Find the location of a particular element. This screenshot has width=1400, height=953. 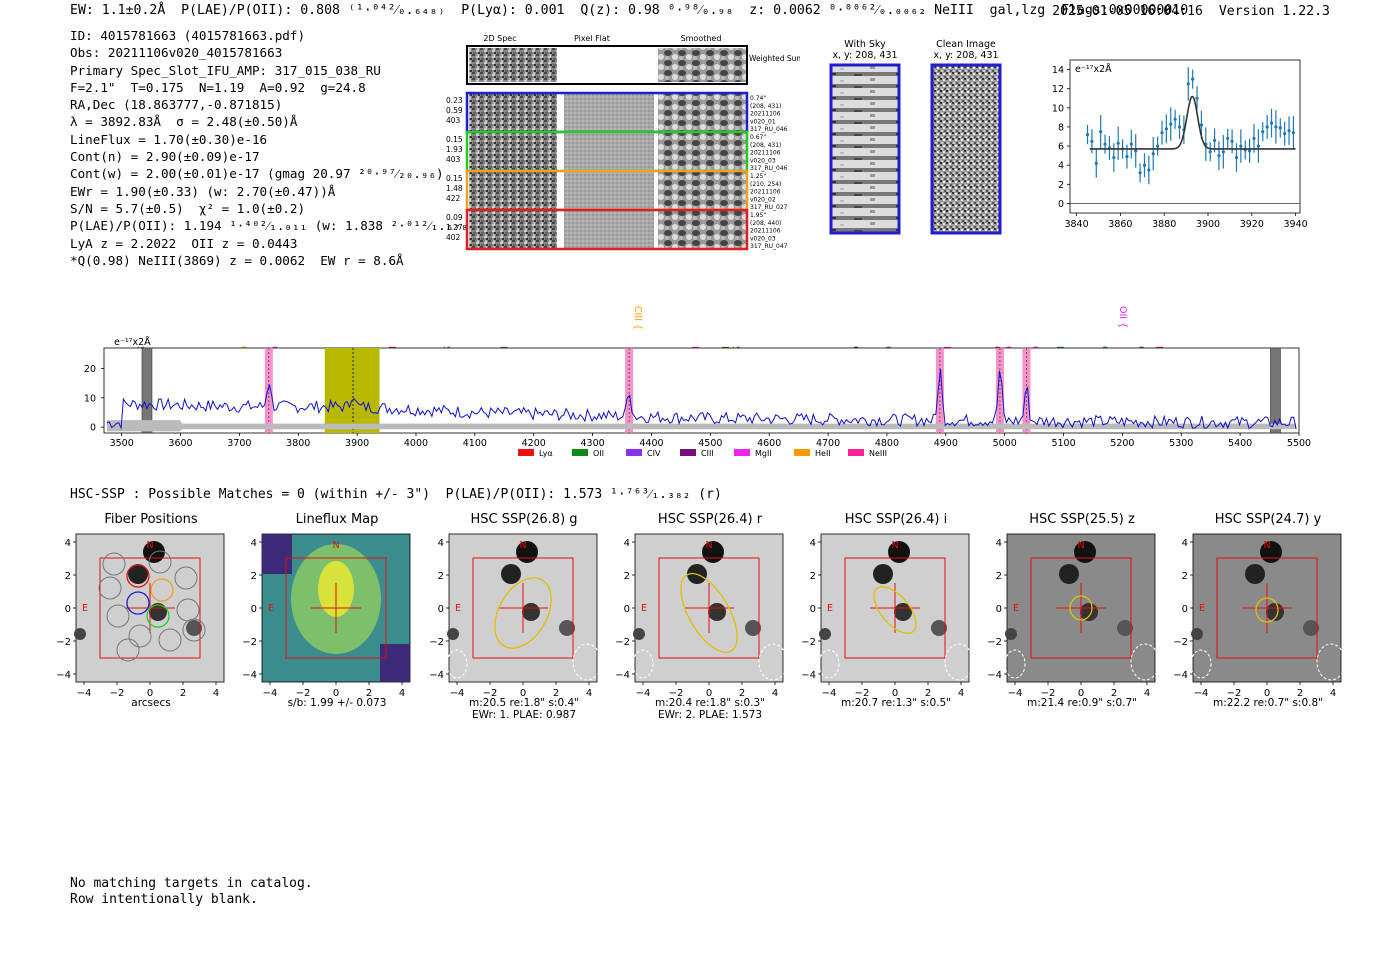

line-id-label: OIII { is located at coordinates (1140, 347).